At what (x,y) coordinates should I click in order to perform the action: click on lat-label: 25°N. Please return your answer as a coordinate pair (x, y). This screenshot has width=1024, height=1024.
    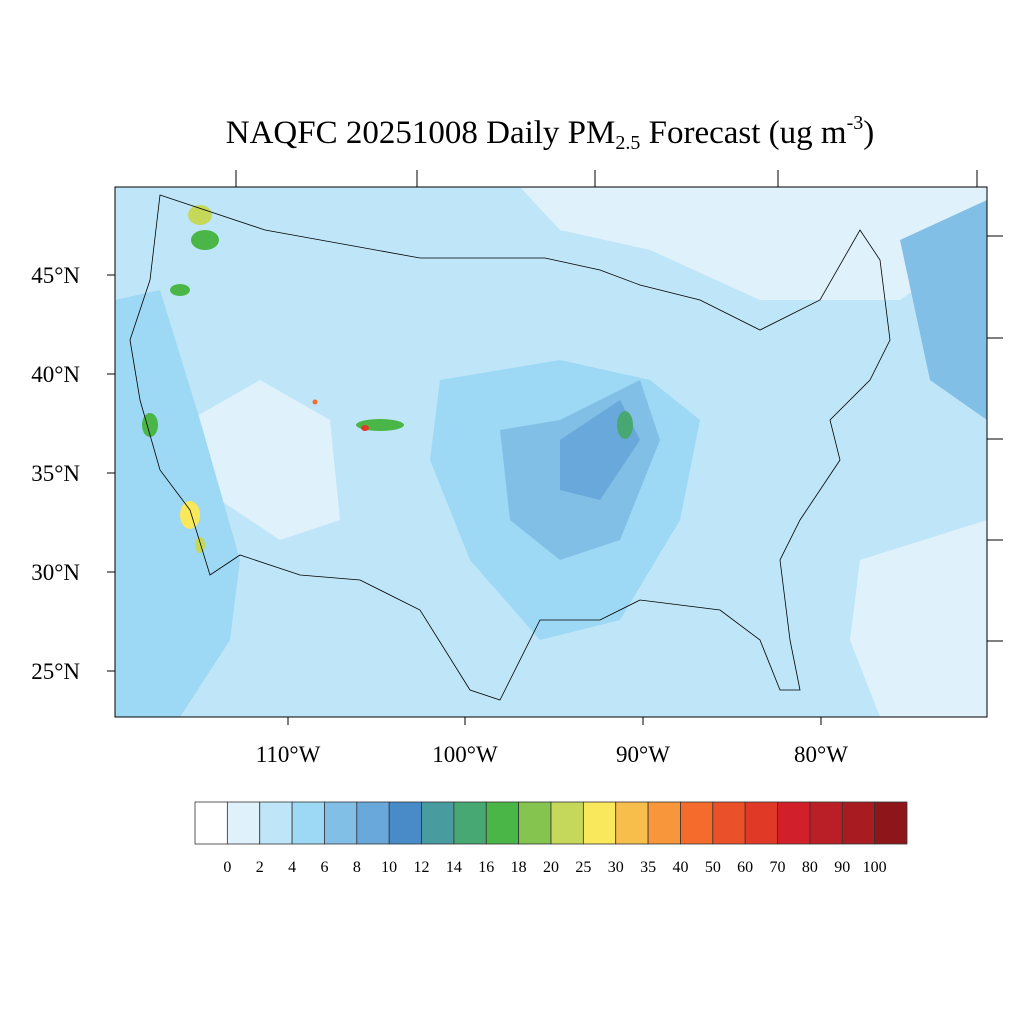
    Looking at the image, I should click on (55, 671).